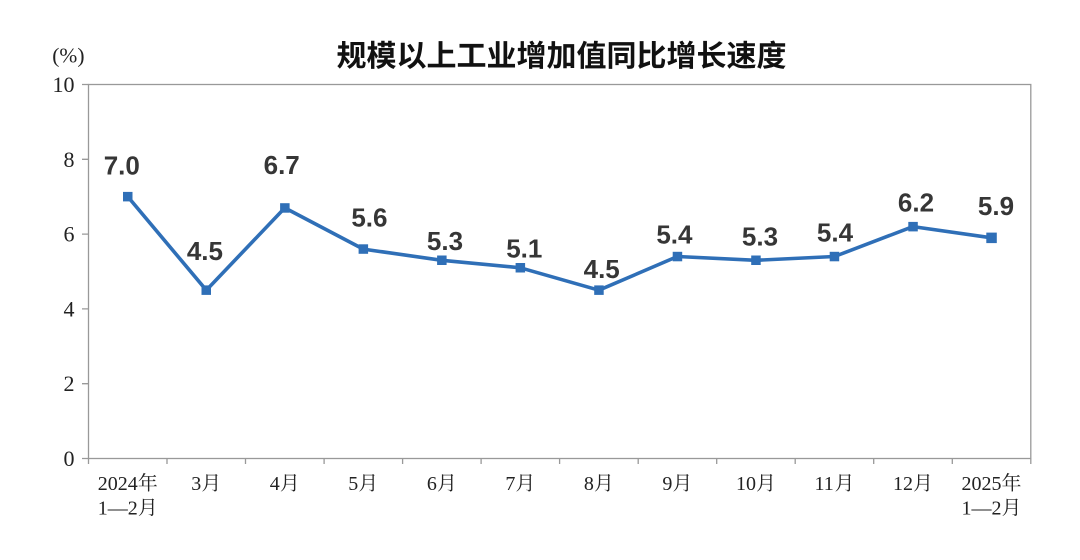 This screenshot has width=1080, height=560. I want to click on svg-text: 11, so click(824, 484).